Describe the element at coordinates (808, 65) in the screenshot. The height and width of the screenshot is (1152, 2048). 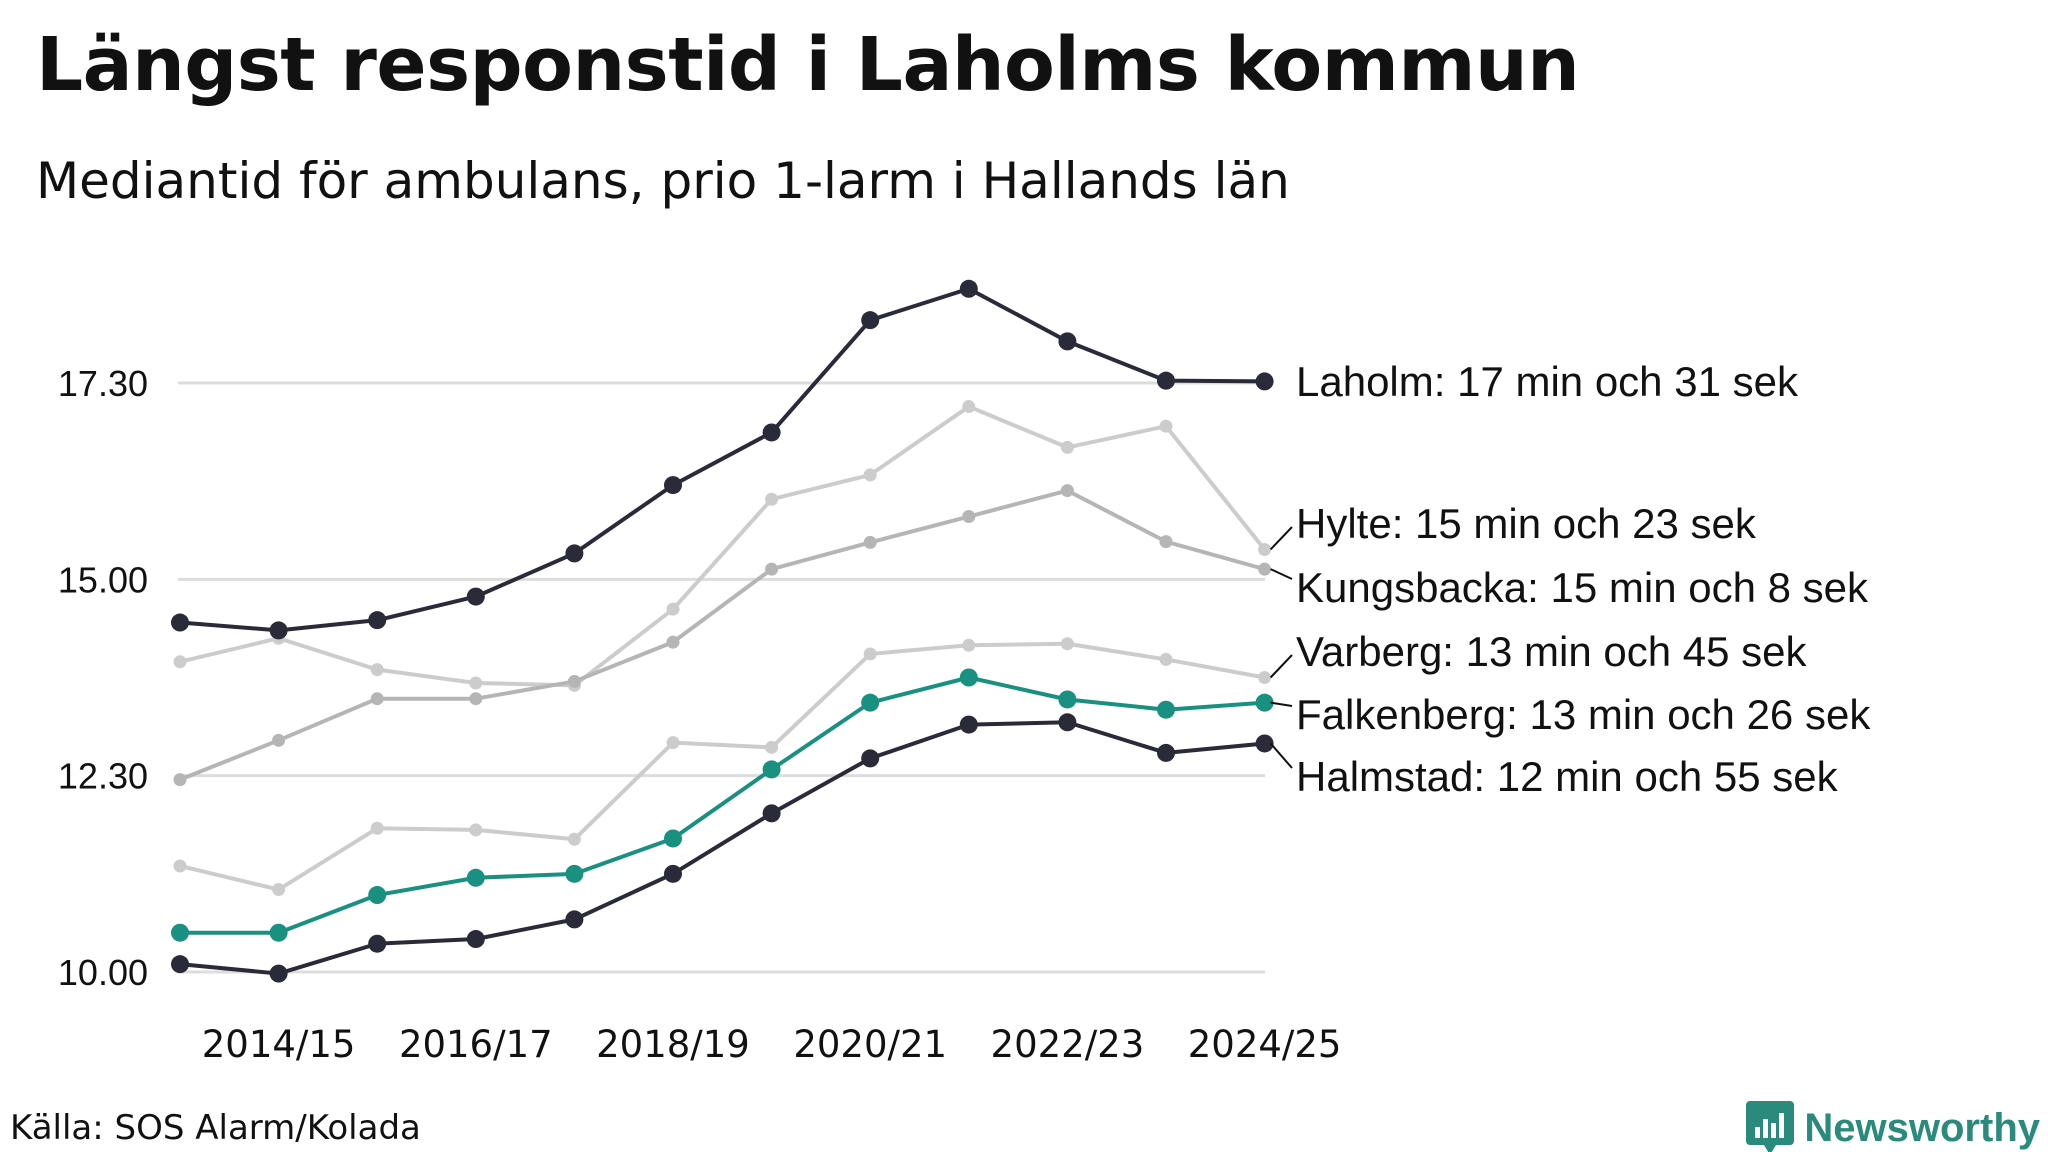
I see `chart-title: Längst responstid i Laholms kommun` at that location.